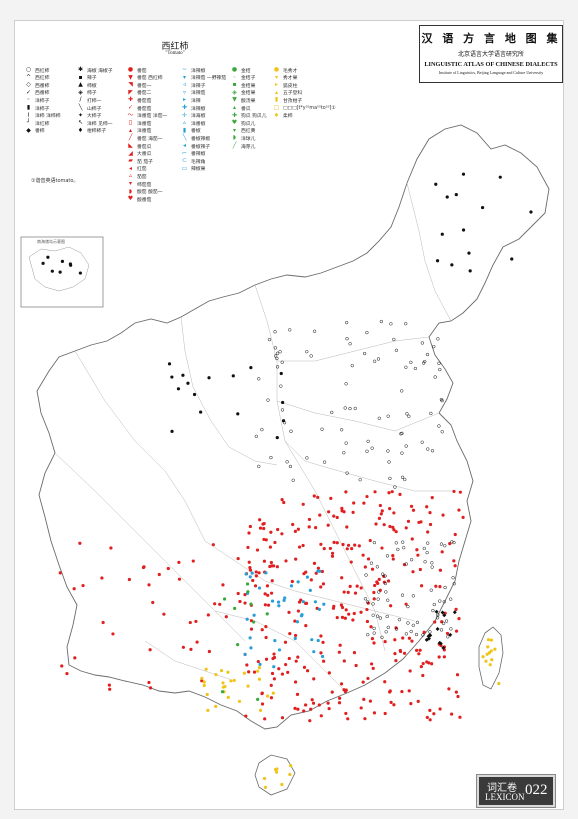 The image size is (578, 819). I want to click on legend-label: 番茄, so click(142, 71).